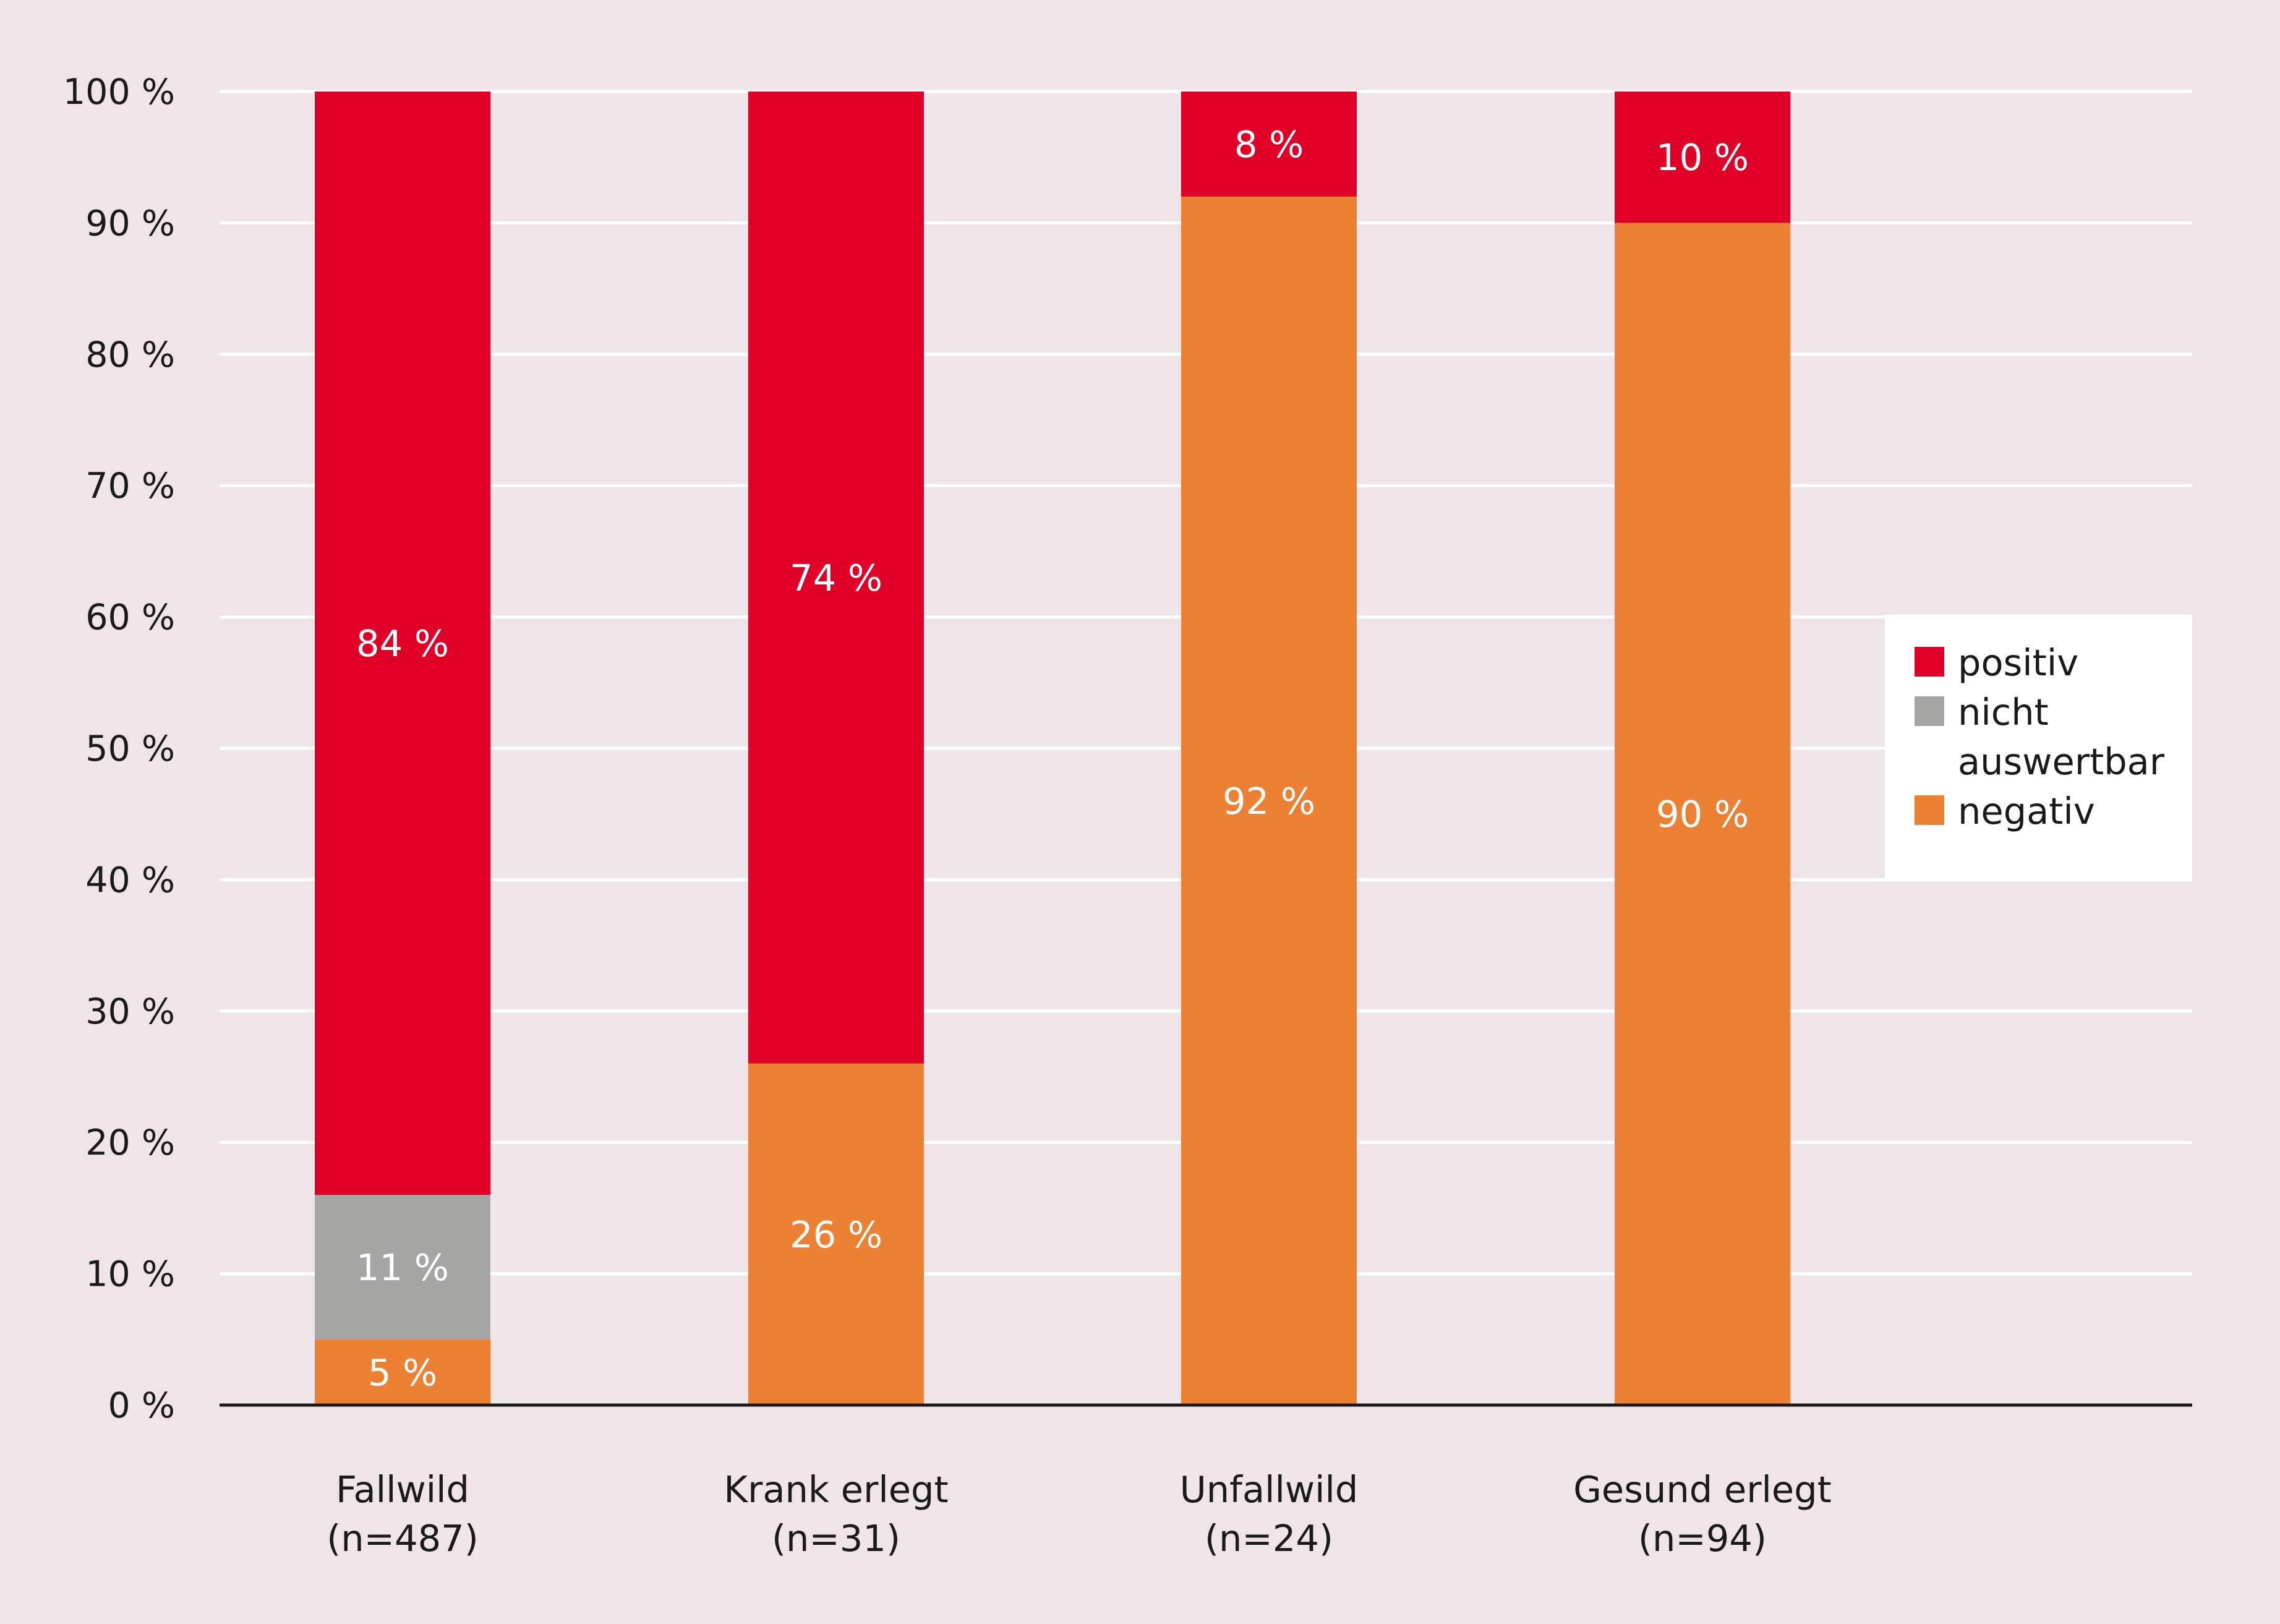 The image size is (2280, 1624). What do you see at coordinates (130, 224) in the screenshot?
I see `y-tick-label: 90 %` at bounding box center [130, 224].